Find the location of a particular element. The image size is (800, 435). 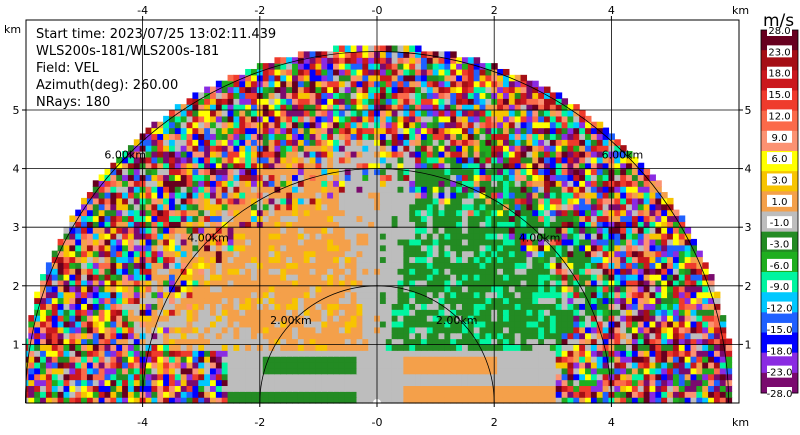

colorbar-tick-label: 15.0 is located at coordinates (779, 95).